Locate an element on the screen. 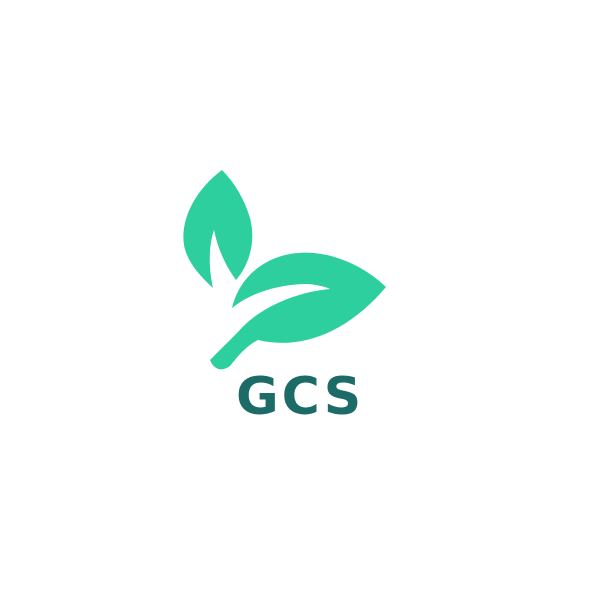  brand-wordmark: GCS is located at coordinates (300, 397).